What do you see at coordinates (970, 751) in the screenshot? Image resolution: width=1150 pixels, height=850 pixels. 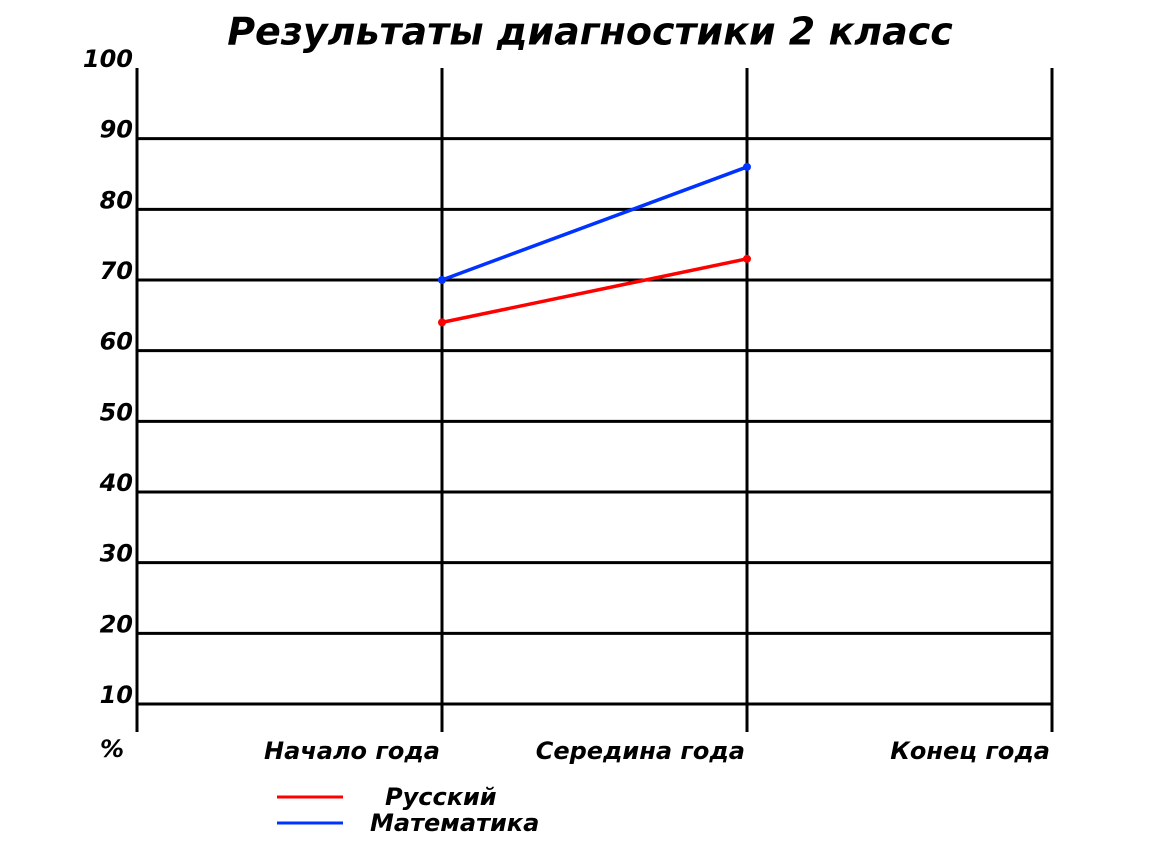 I see `x-tick-label: Конец года` at bounding box center [970, 751].